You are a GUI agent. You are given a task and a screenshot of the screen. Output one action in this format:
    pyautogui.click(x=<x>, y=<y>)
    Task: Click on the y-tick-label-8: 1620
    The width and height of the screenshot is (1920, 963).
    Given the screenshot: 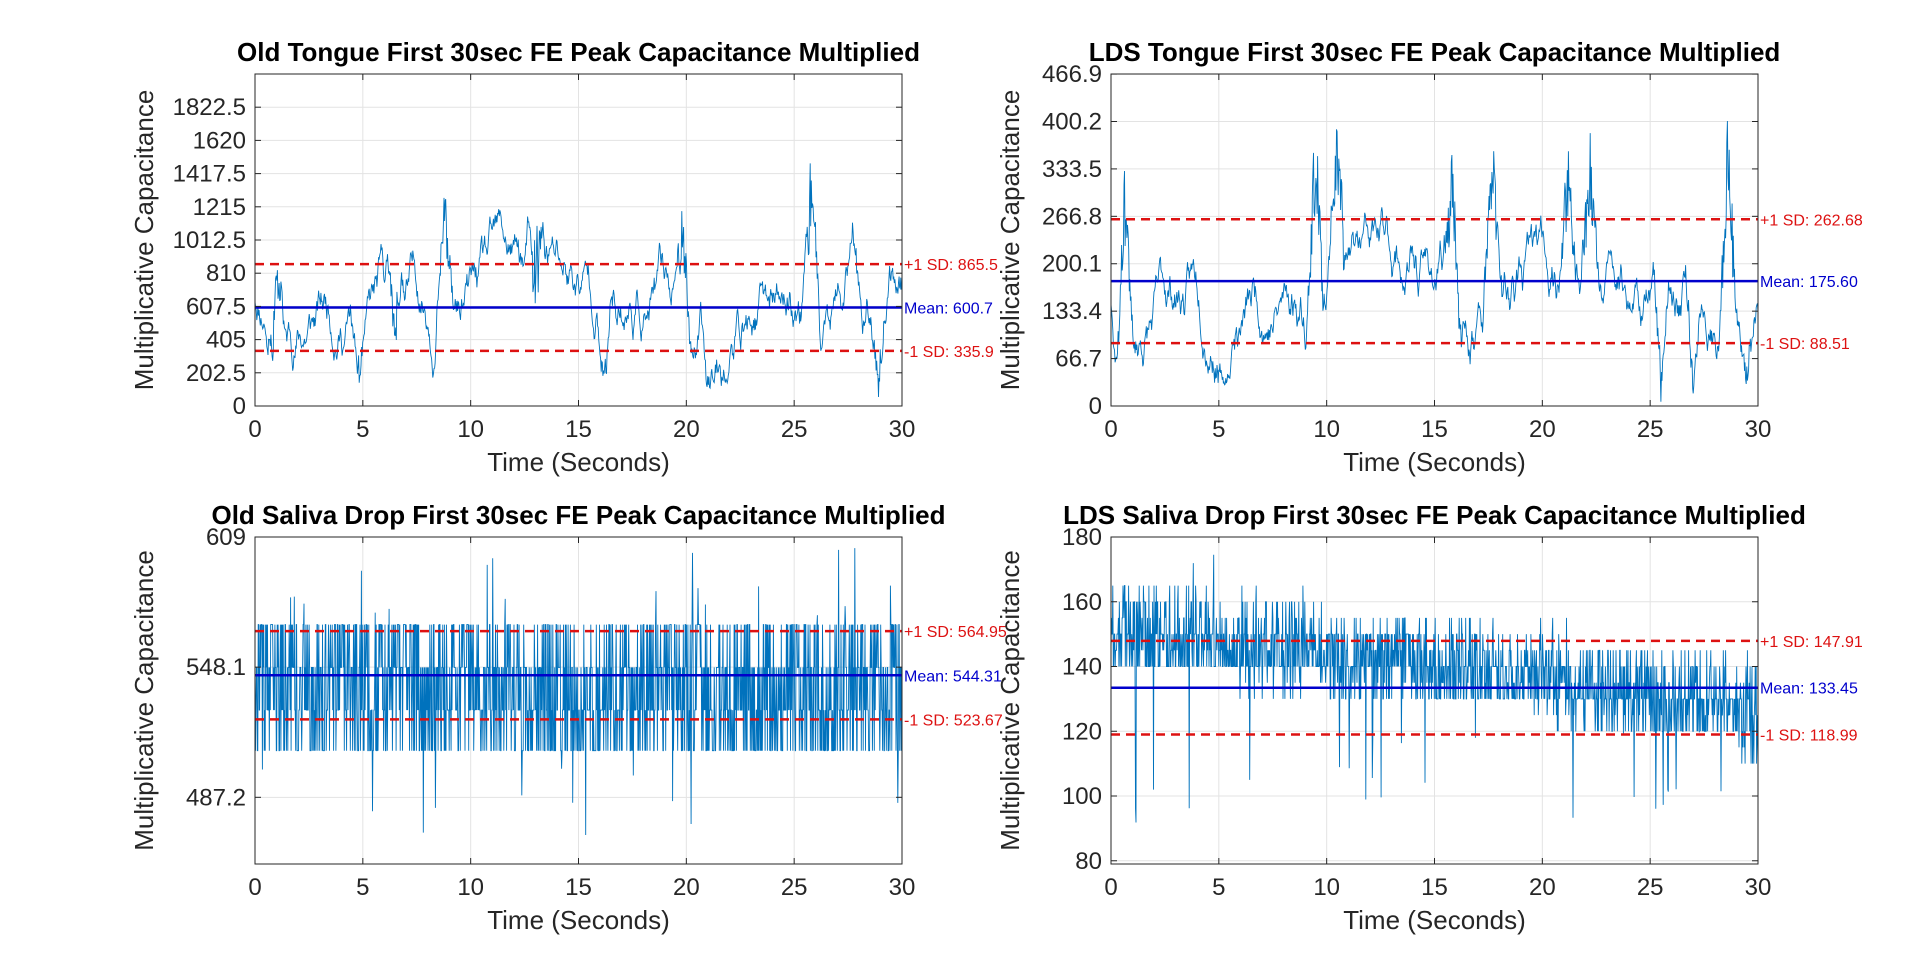 What is the action you would take?
    pyautogui.click(x=219, y=140)
    